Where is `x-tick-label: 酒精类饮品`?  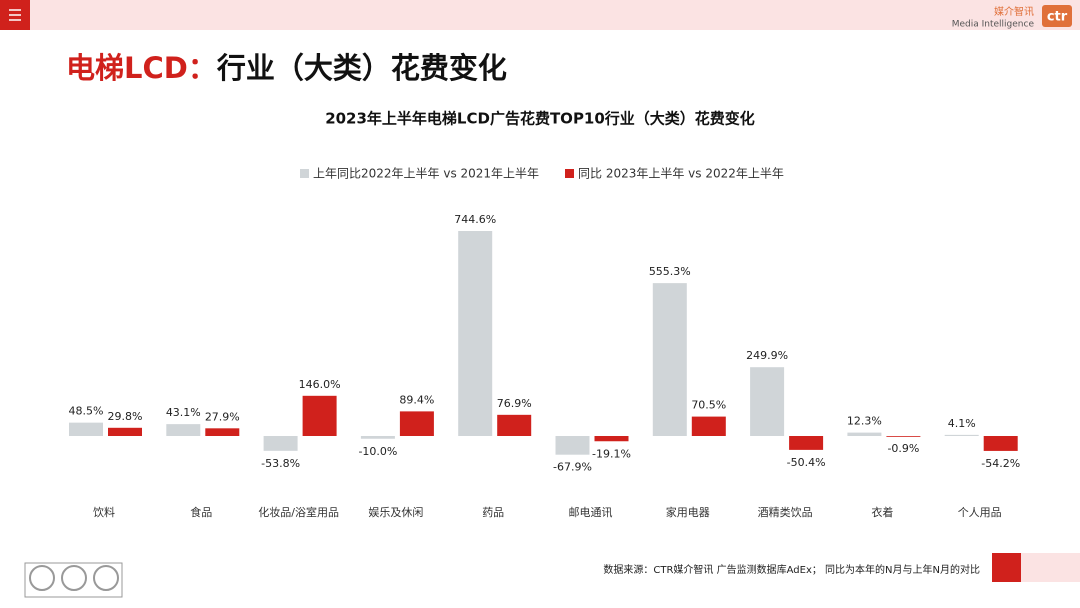
x-tick-label: 酒精类饮品 is located at coordinates (785, 512).